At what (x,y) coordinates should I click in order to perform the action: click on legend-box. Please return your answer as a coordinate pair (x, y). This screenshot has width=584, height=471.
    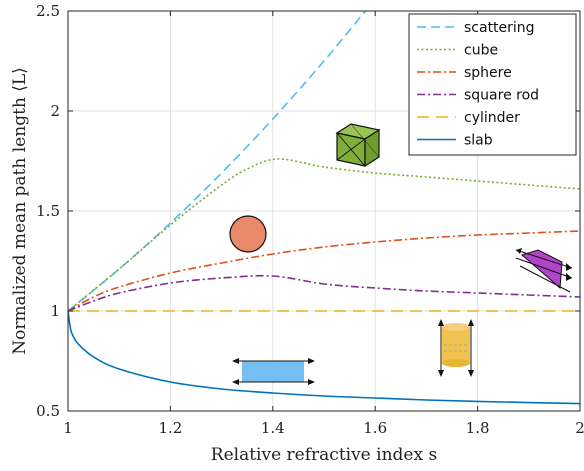
    Looking at the image, I should click on (492, 84).